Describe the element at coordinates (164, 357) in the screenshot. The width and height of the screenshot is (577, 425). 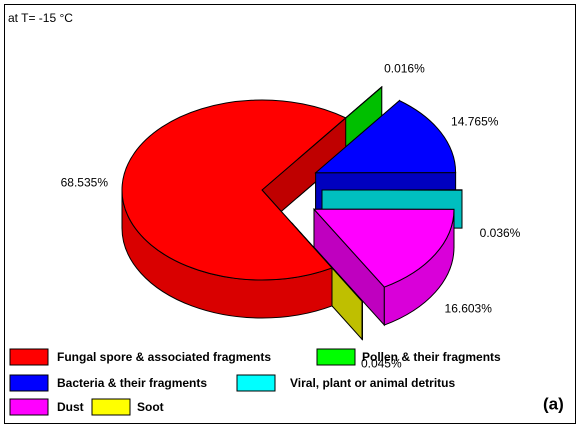
I see `legend-label: Fungal spore & associated fragments` at that location.